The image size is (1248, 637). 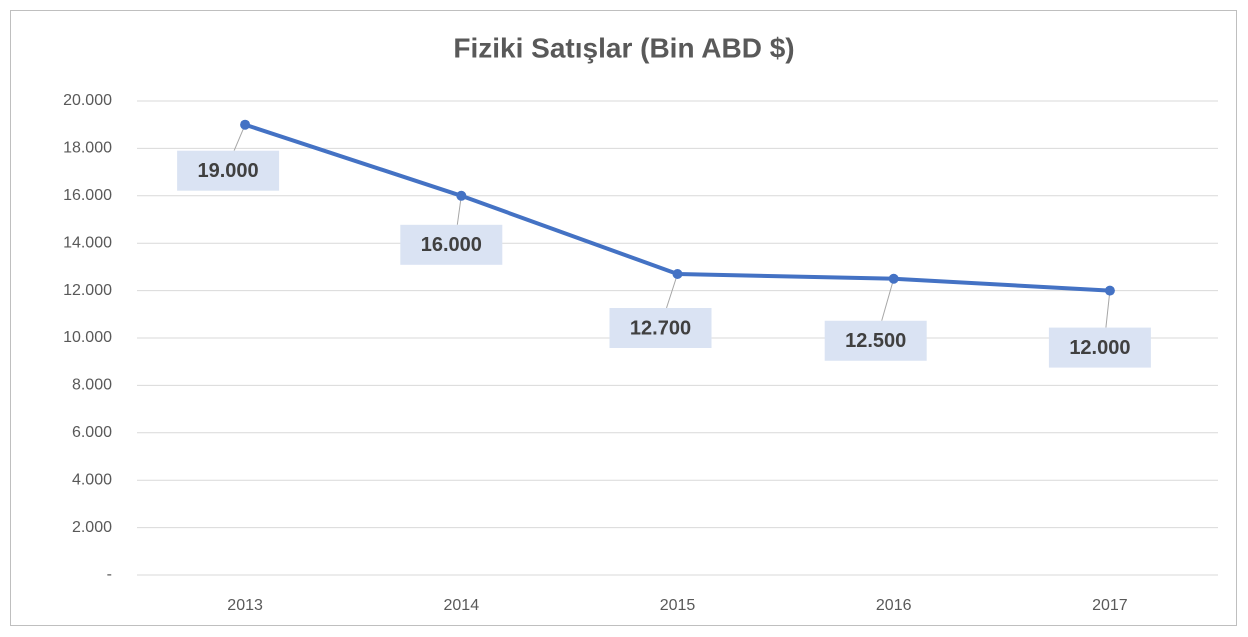 I want to click on x-tick-label: 2013, so click(x=245, y=605).